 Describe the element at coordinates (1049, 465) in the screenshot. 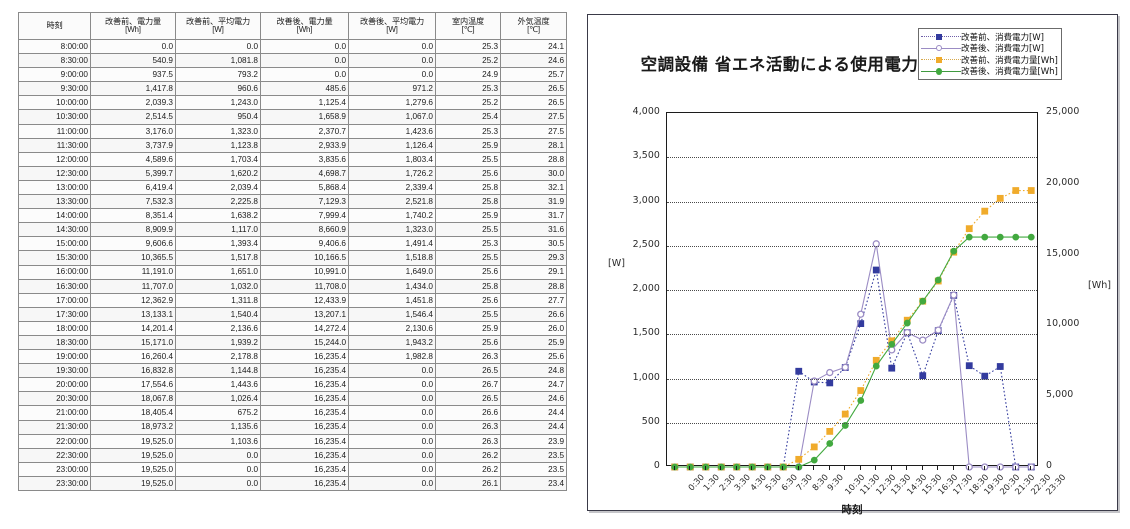

I see `y-axis-right-tick-label: 0` at that location.